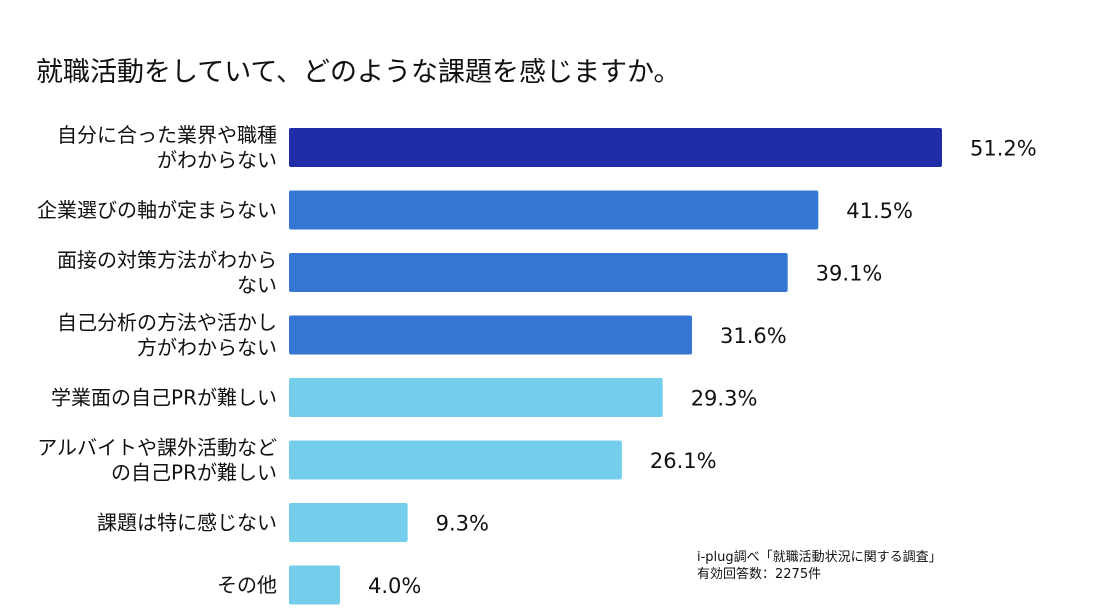 This screenshot has height=610, width=1098. I want to click on respondent-count: 有効回答数：2275件, so click(759, 574).